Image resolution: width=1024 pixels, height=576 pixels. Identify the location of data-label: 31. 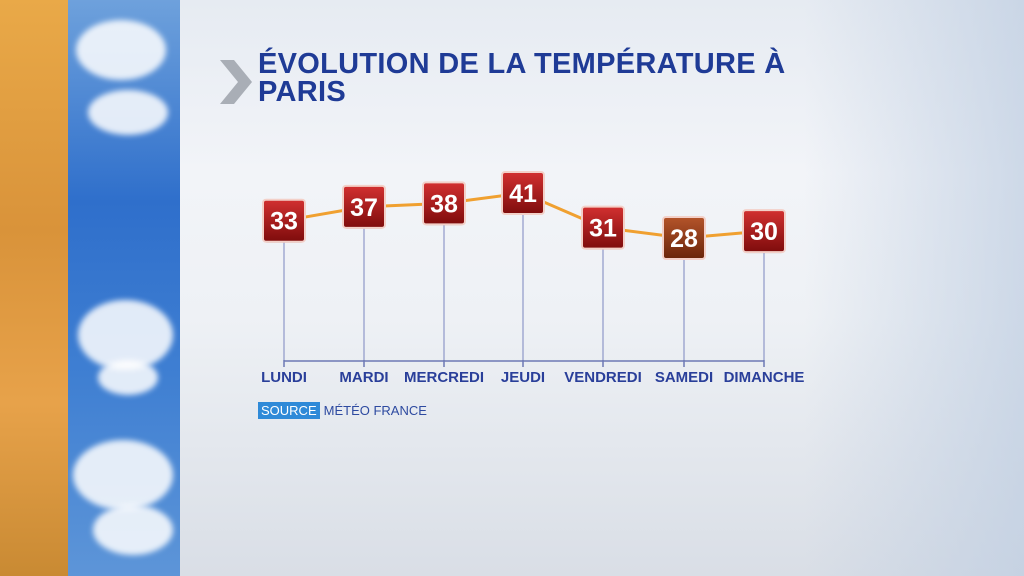
(603, 229).